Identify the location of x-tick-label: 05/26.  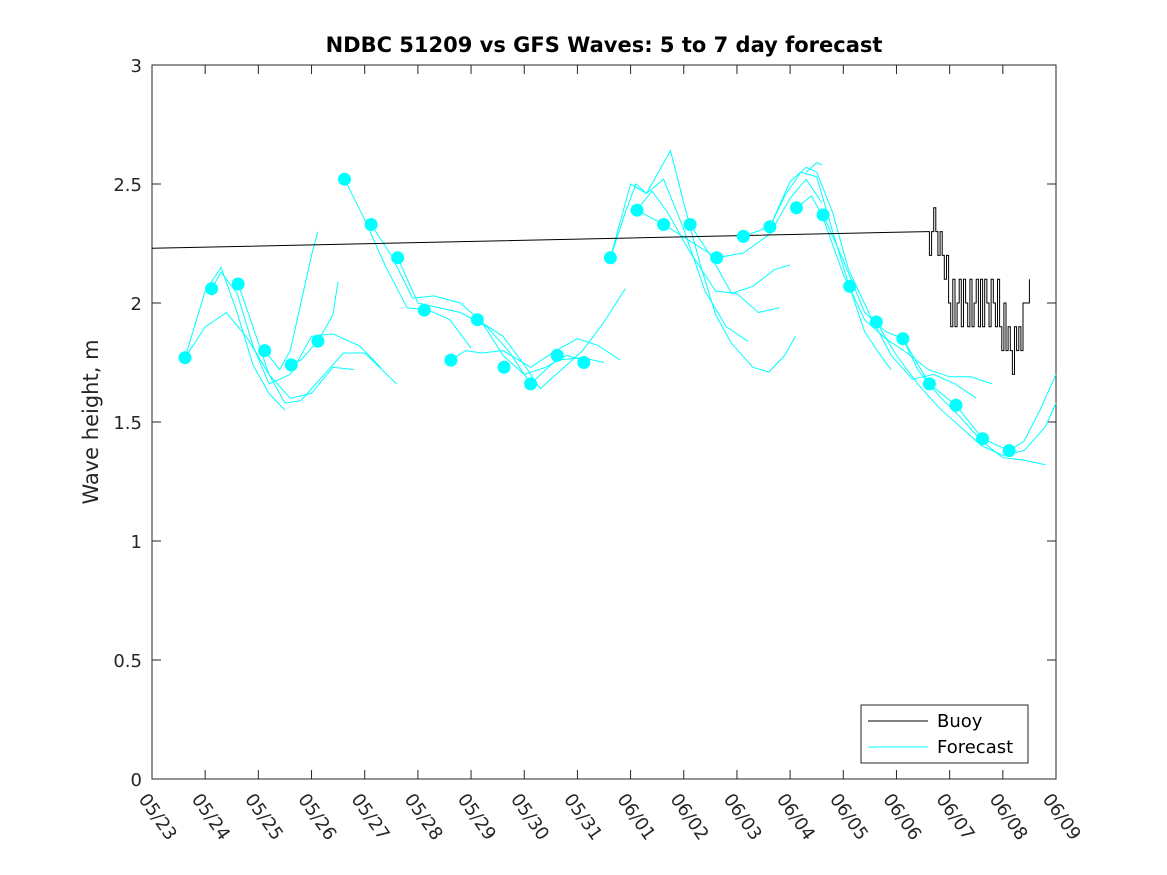
(316, 817).